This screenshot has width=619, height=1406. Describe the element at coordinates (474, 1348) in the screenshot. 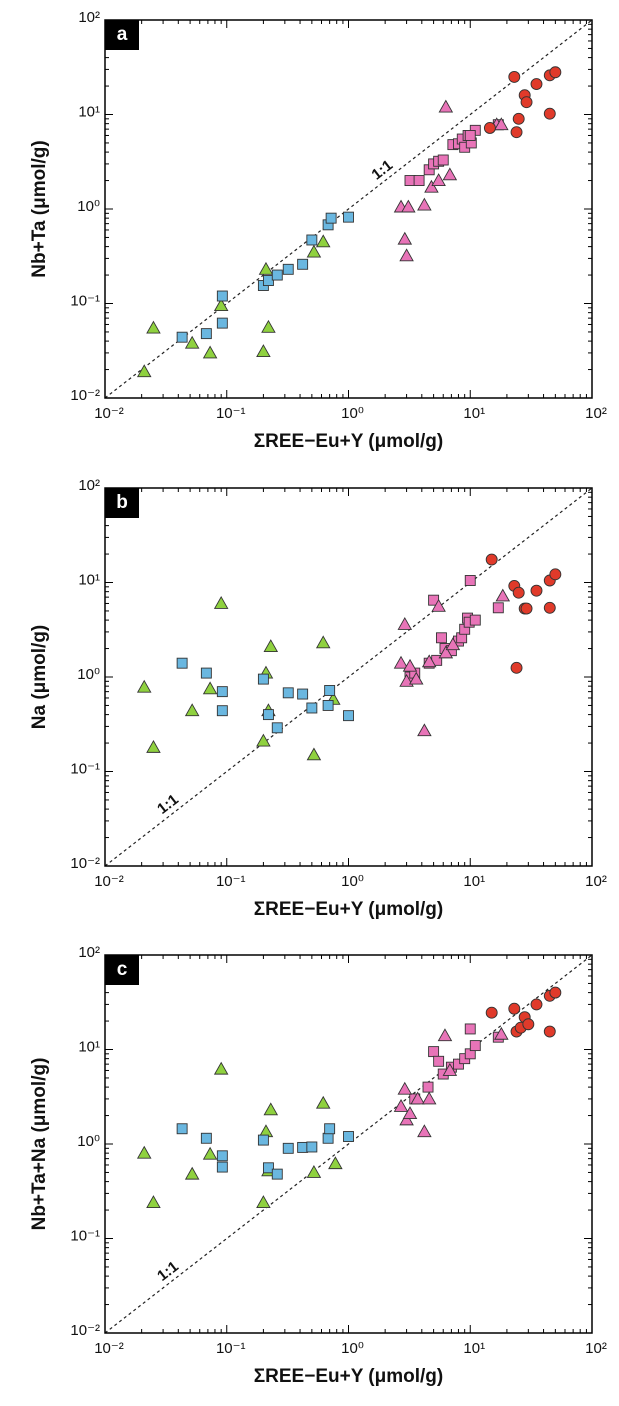

I see `x-tick-label: 10¹` at that location.